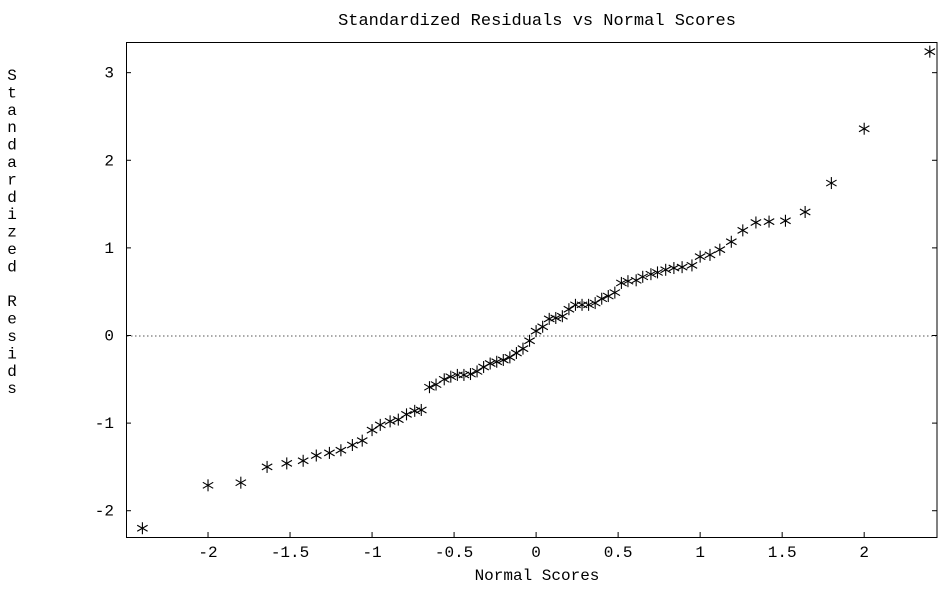  What do you see at coordinates (290, 553) in the screenshot?
I see `x-tick-label: -1.5` at bounding box center [290, 553].